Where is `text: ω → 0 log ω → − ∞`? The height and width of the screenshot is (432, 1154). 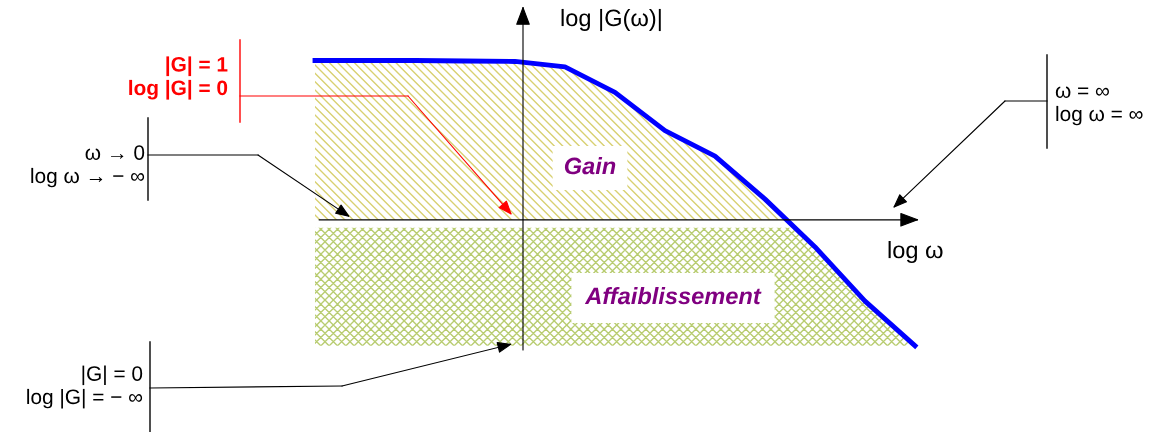 text: ω → 0 log ω → − ∞ is located at coordinates (88, 166).